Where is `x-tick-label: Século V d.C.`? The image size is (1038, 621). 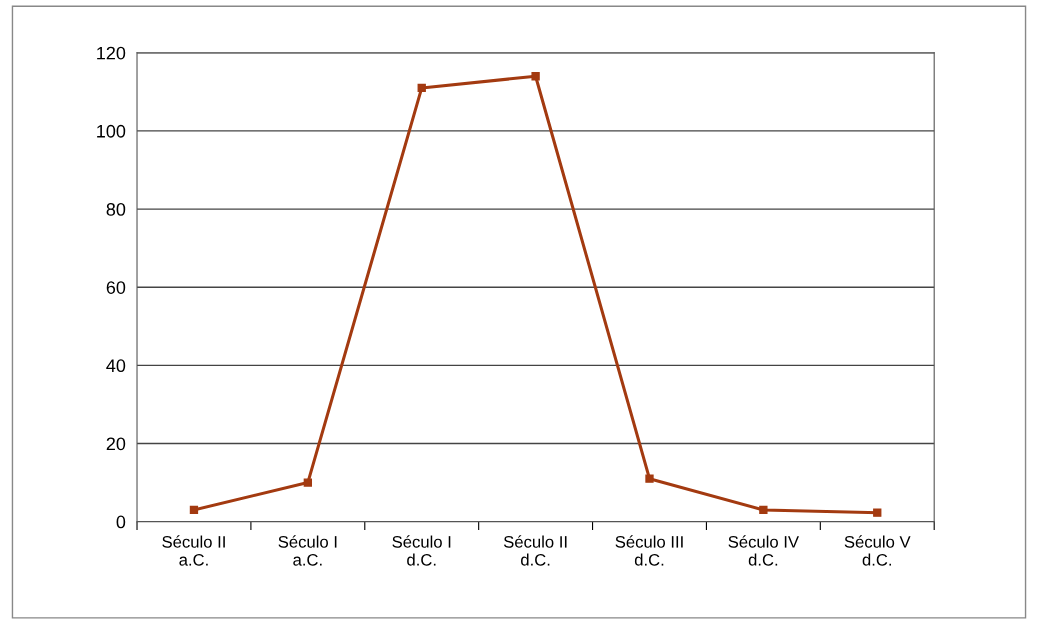
x-tick-label: Século V d.C. is located at coordinates (877, 550).